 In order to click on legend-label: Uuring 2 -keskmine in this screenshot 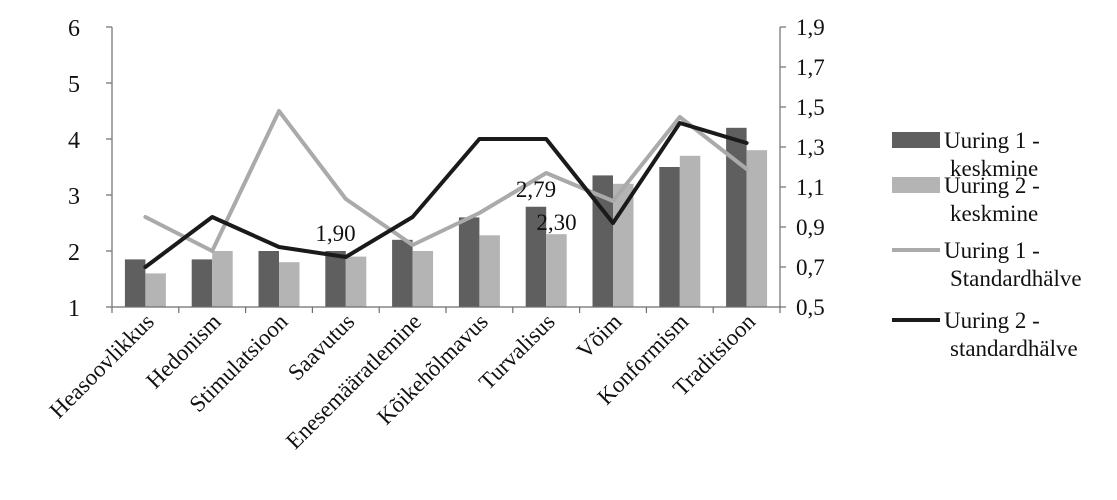, I will do `click(992, 199)`.